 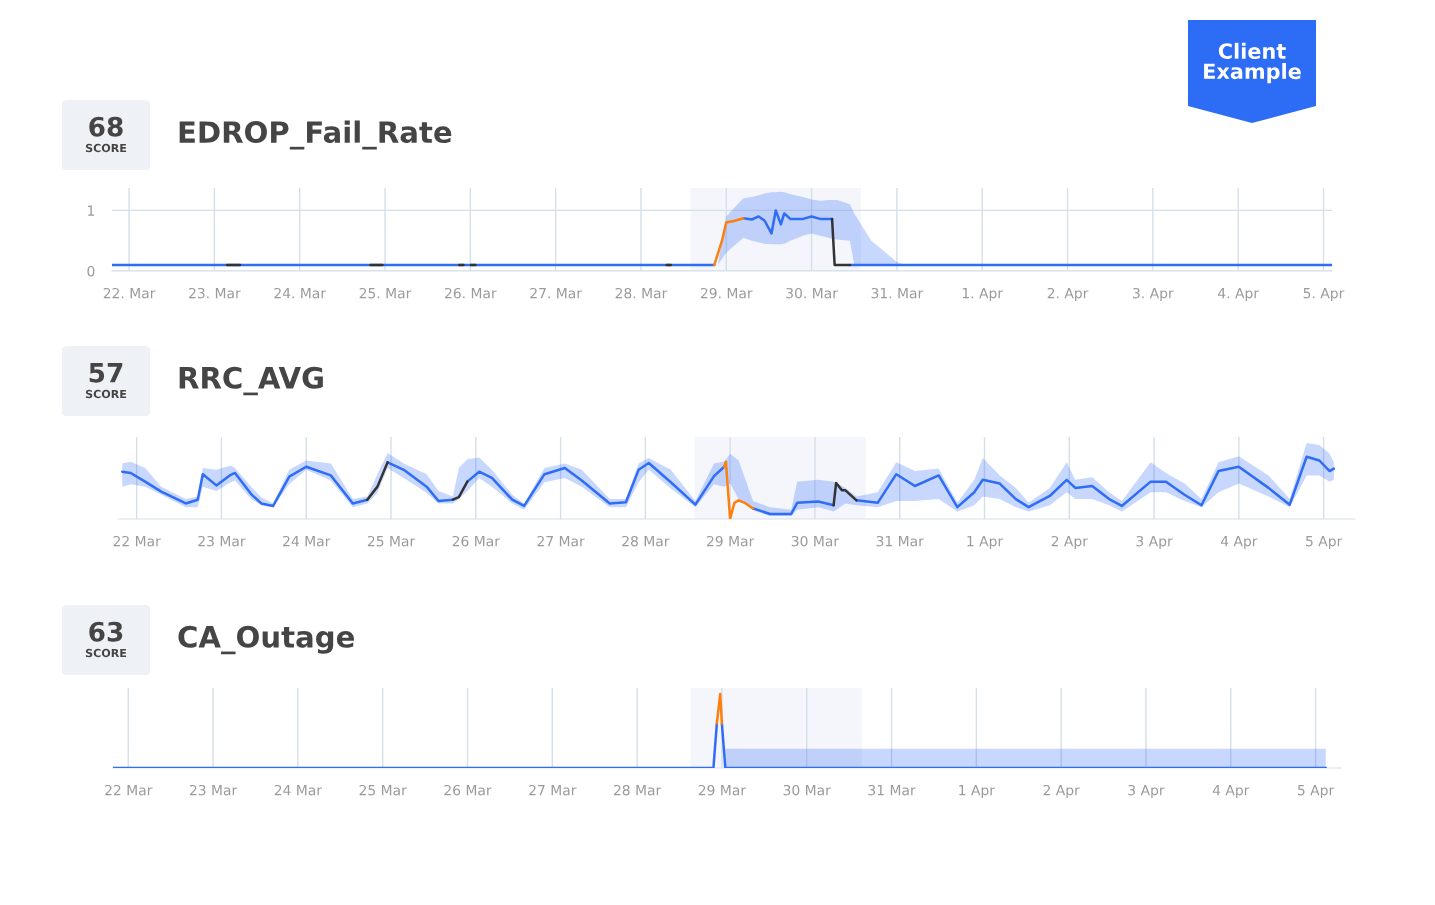 What do you see at coordinates (641, 293) in the screenshot?
I see `x-tick-label: 28. Mar` at bounding box center [641, 293].